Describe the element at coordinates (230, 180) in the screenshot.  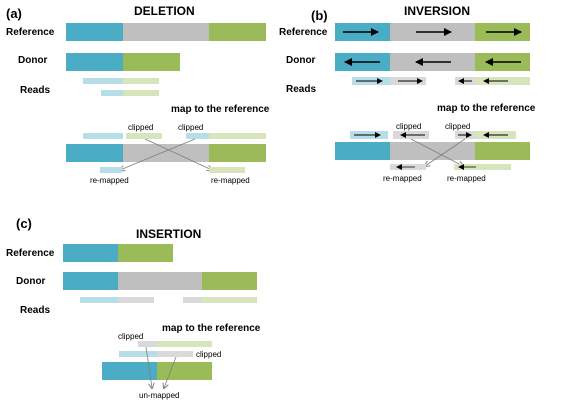
I see `panel-a-remapped-right: re-mapped` at that location.